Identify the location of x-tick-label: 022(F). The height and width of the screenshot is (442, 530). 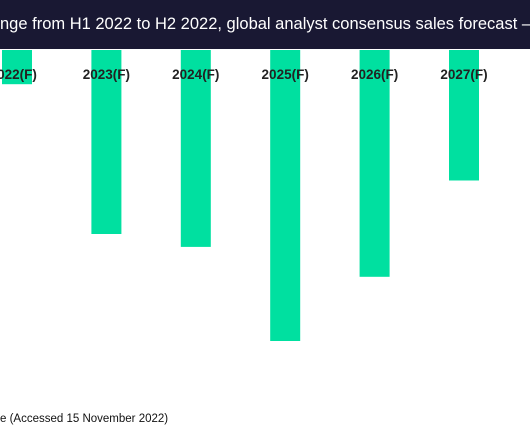
(18, 74).